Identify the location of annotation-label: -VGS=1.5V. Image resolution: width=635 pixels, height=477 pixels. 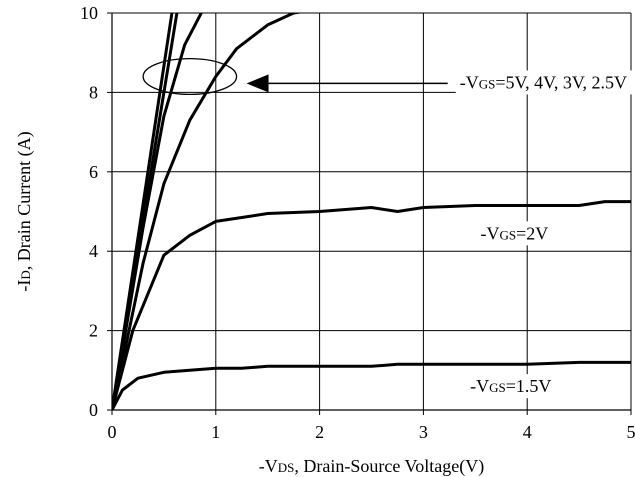
(510, 386).